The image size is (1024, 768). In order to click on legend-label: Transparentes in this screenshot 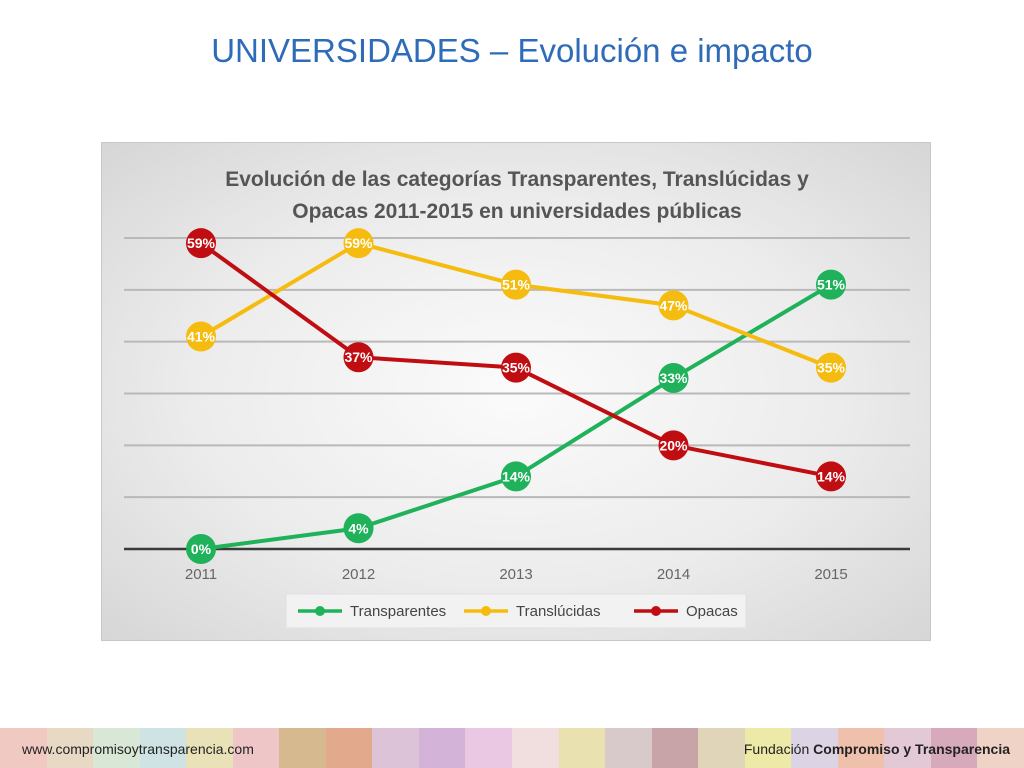, I will do `click(398, 611)`.